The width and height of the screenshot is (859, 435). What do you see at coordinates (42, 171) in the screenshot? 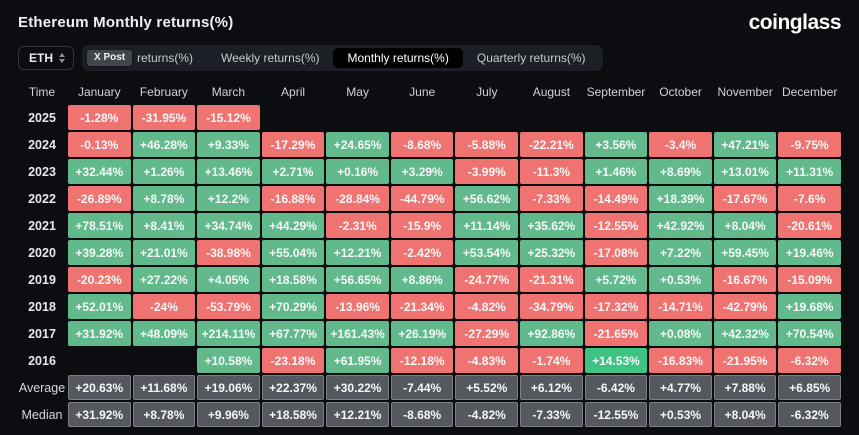
I see `row-label-2023: 2023` at bounding box center [42, 171].